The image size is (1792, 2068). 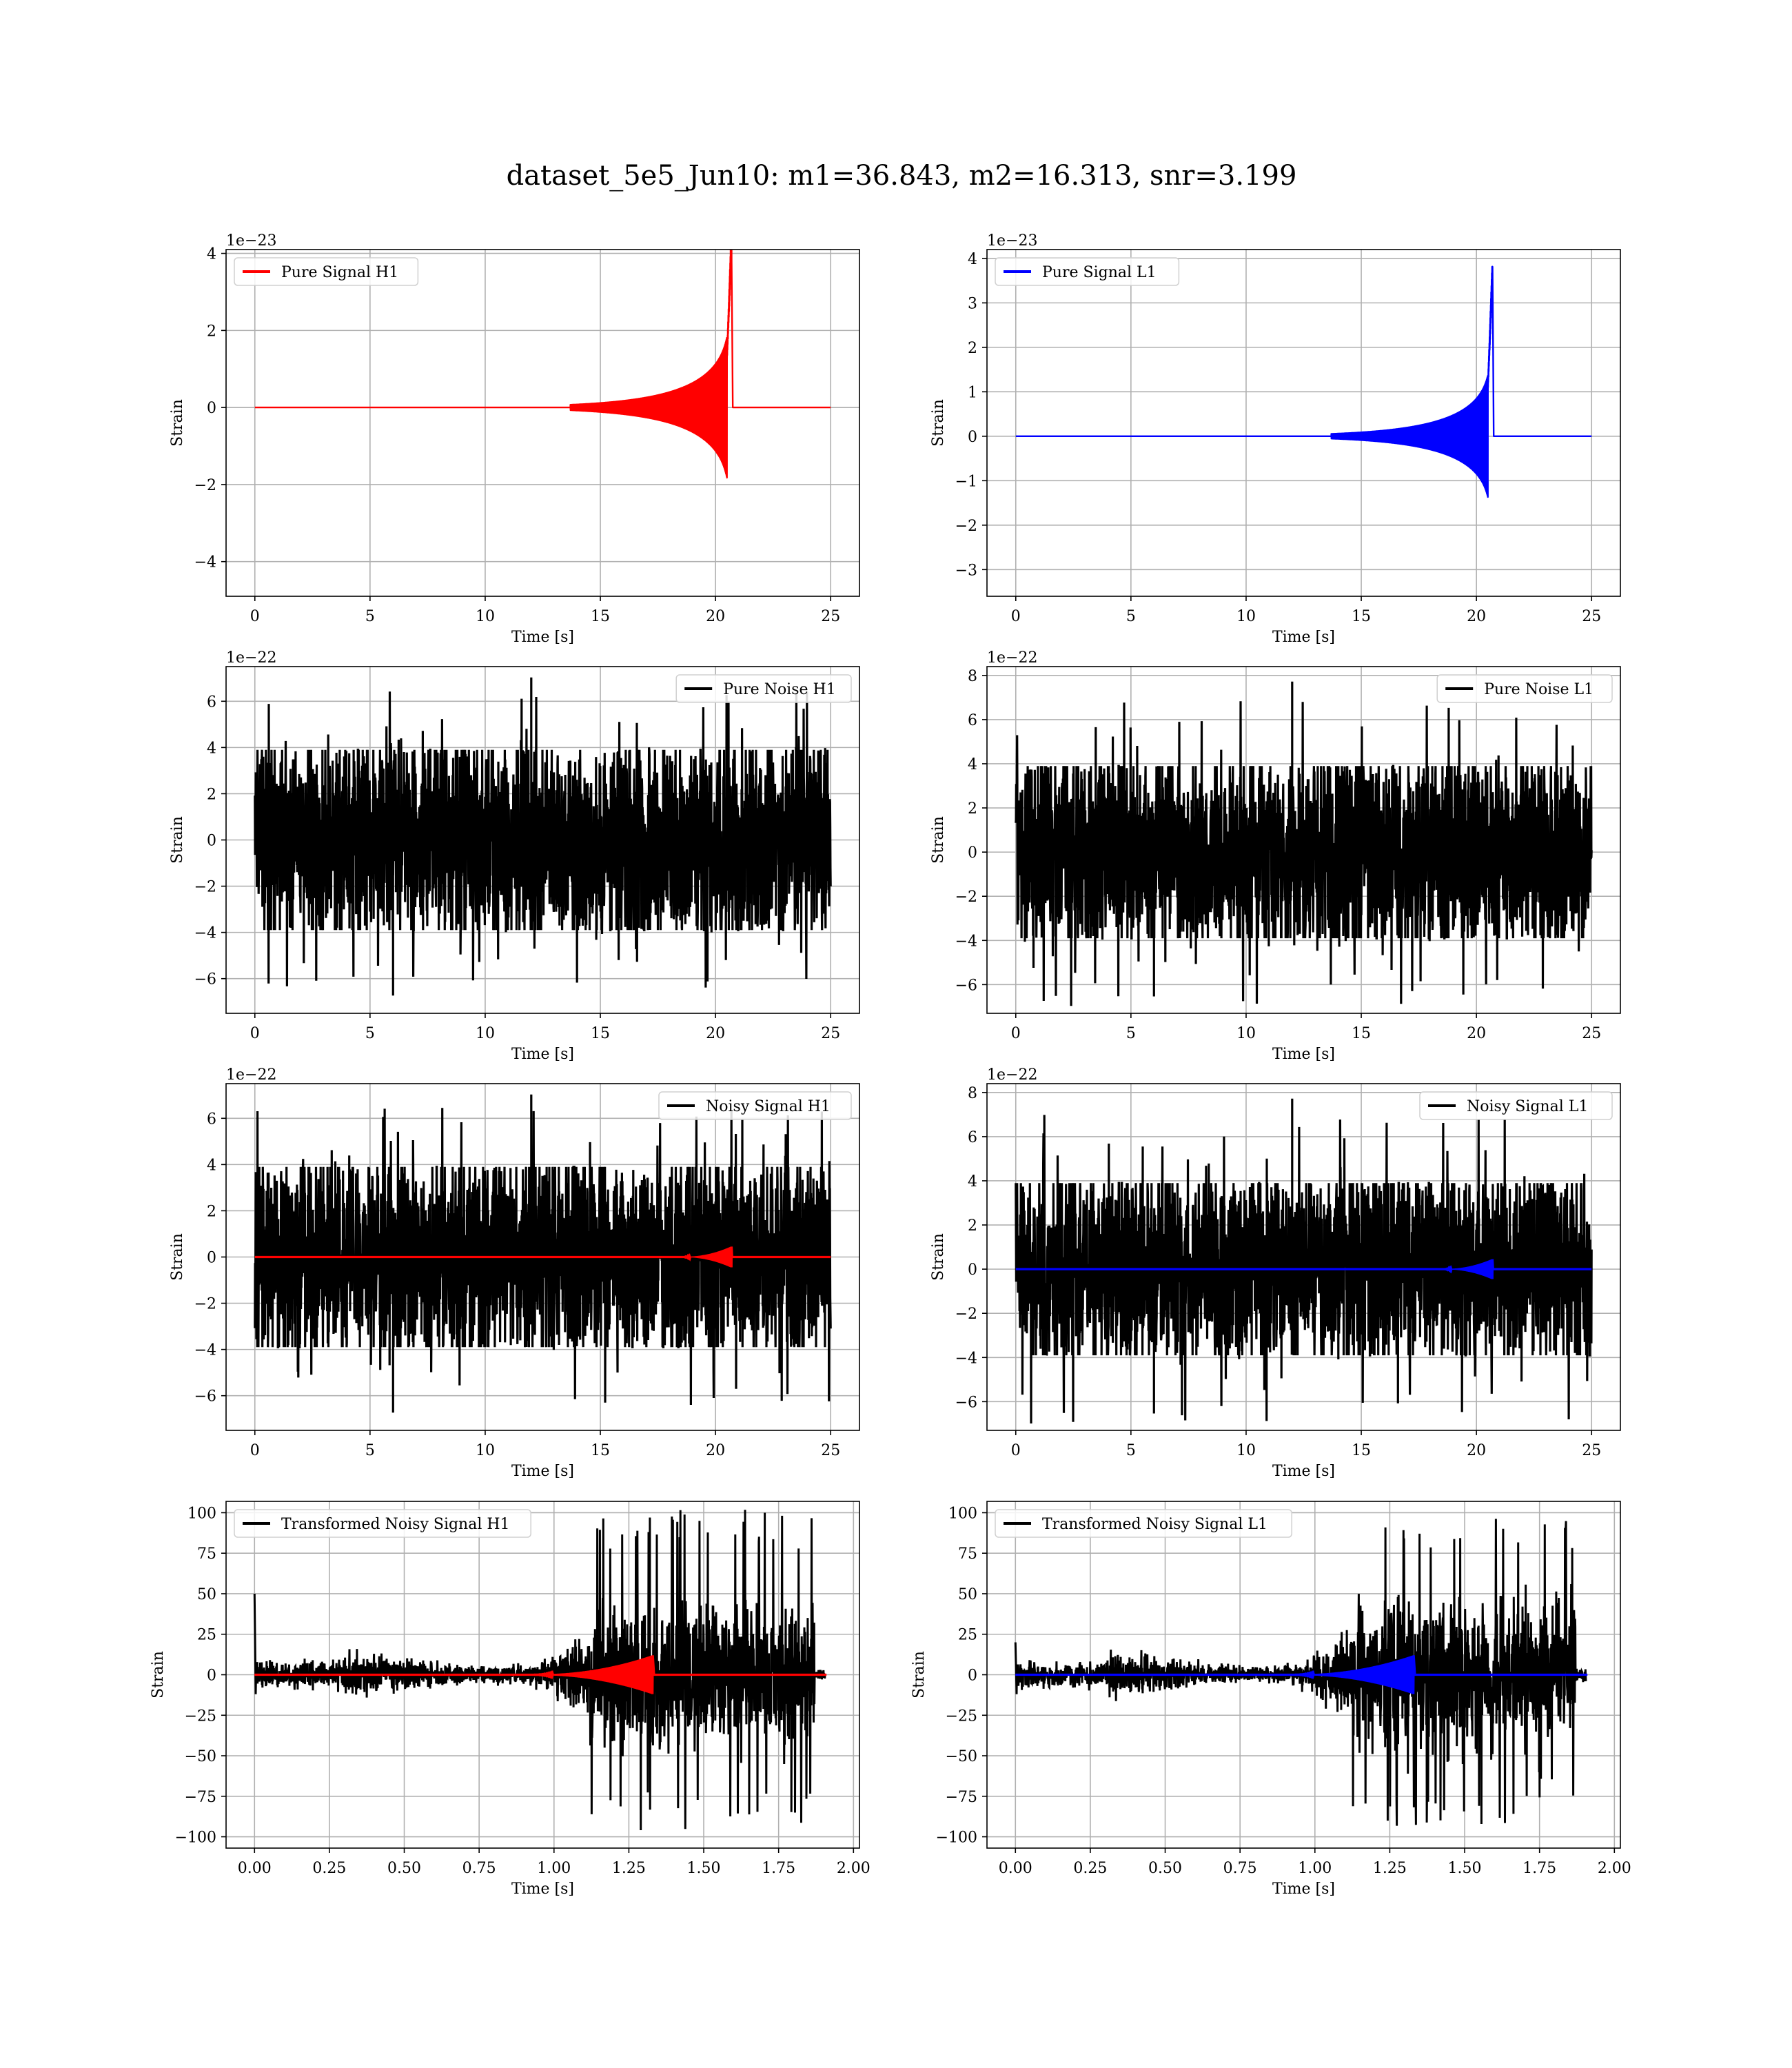 I want to click on y-tick-label: −75, so click(x=961, y=1797).